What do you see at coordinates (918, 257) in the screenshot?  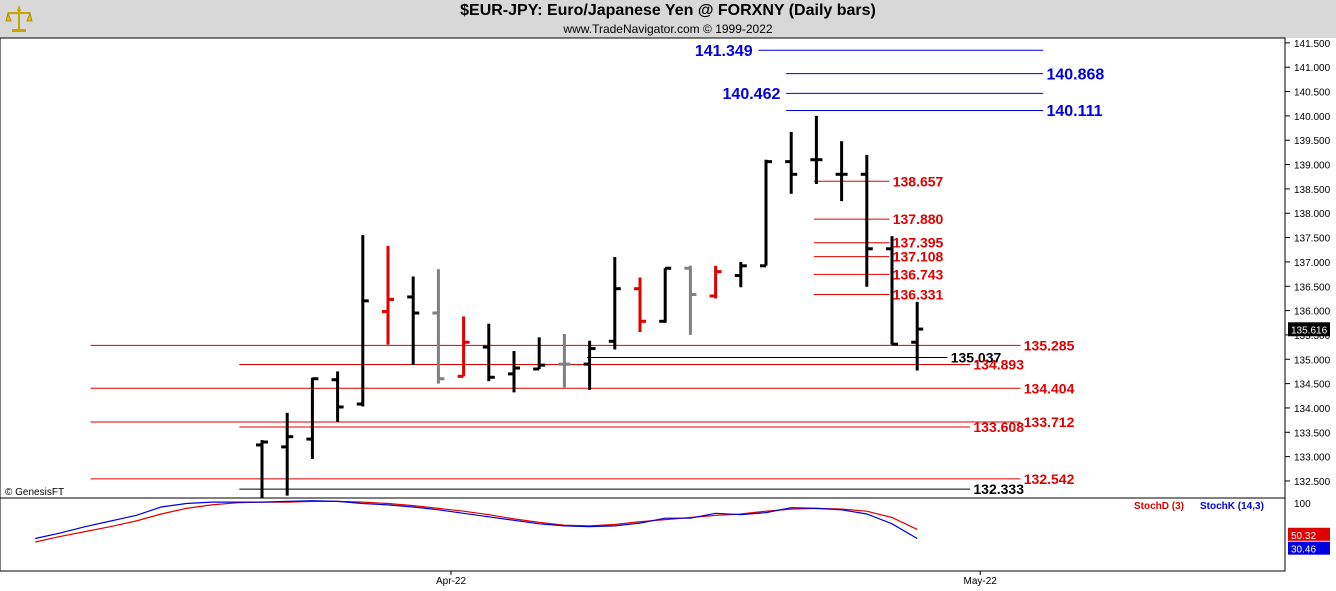 I see `level-label: 137.108` at bounding box center [918, 257].